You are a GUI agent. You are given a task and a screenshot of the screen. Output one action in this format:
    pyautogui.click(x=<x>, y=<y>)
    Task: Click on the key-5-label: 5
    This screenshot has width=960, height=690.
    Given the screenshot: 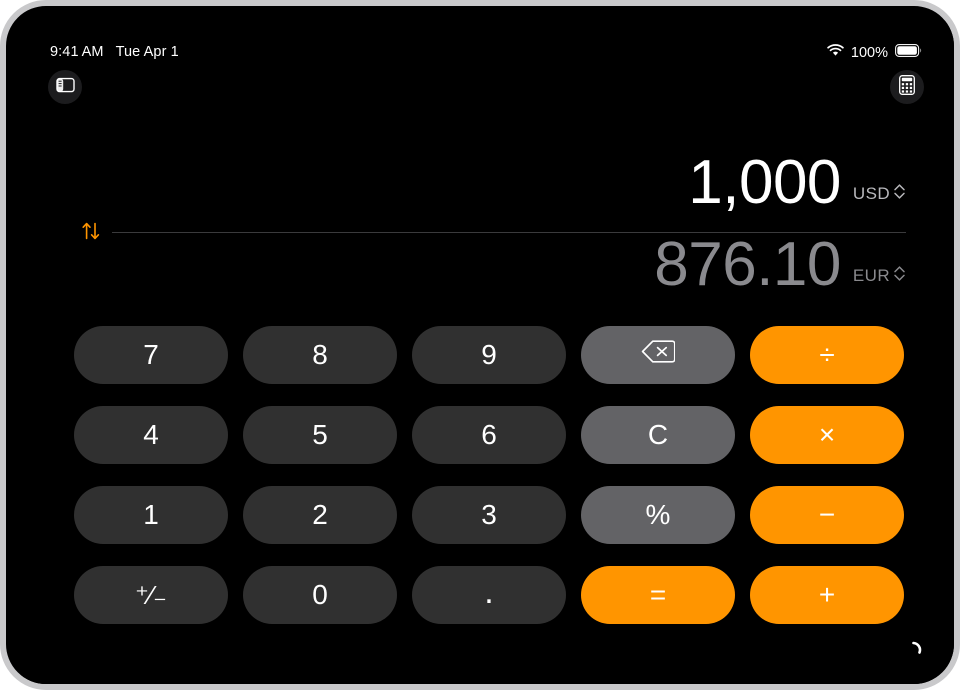 What is the action you would take?
    pyautogui.click(x=320, y=434)
    